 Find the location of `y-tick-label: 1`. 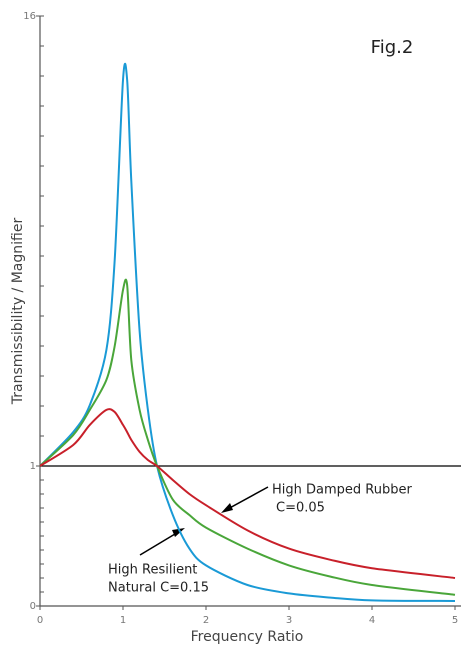

y-tick-label: 1 is located at coordinates (33, 466).